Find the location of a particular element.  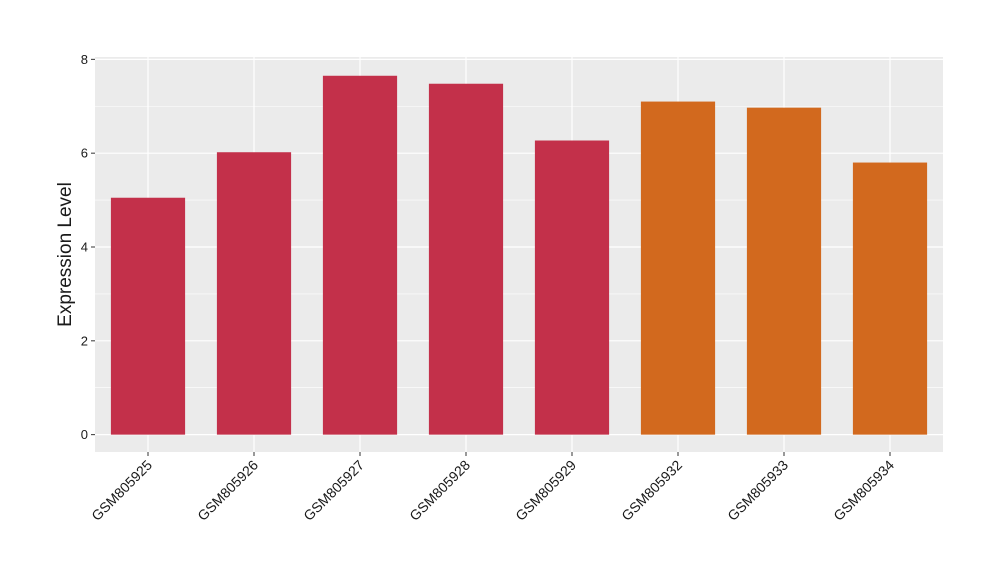

x-tick-label: GSM805925 is located at coordinates (121, 490).